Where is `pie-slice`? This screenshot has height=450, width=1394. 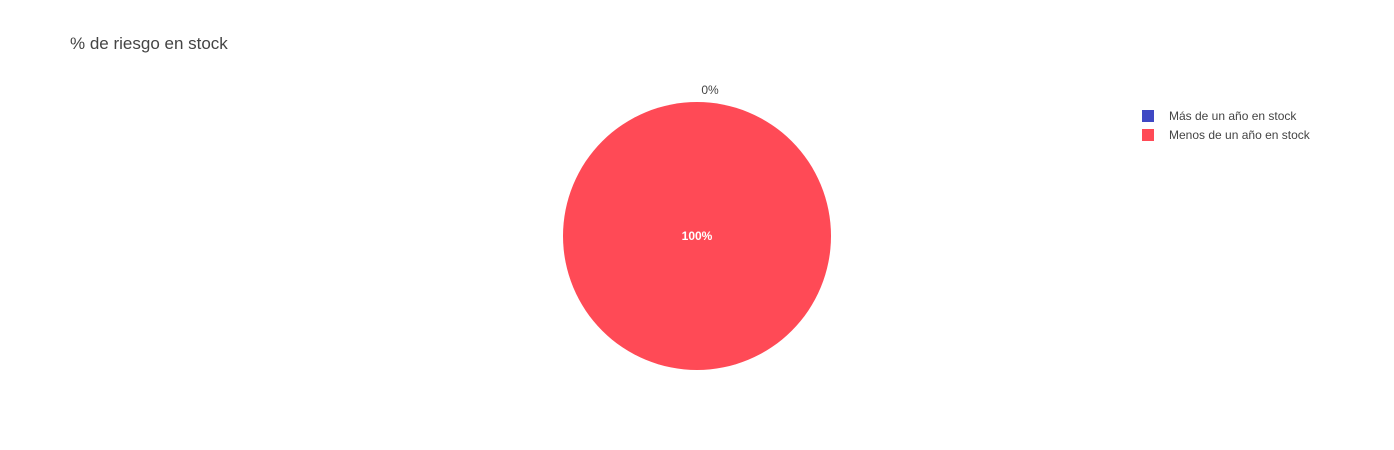
pie-slice is located at coordinates (697, 236).